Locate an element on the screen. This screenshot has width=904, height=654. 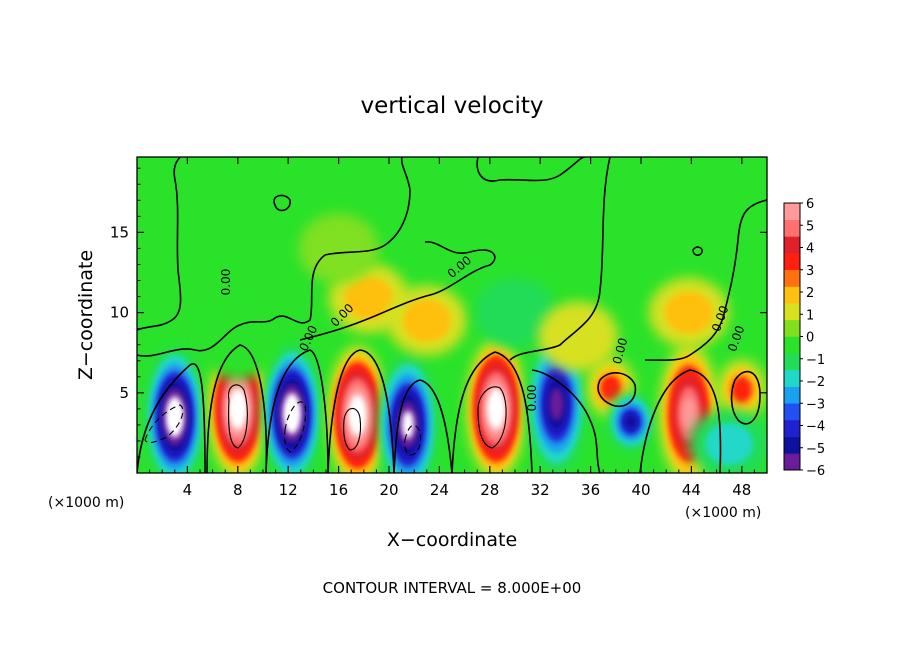
colorbar-tick-label: 4 is located at coordinates (810, 249).